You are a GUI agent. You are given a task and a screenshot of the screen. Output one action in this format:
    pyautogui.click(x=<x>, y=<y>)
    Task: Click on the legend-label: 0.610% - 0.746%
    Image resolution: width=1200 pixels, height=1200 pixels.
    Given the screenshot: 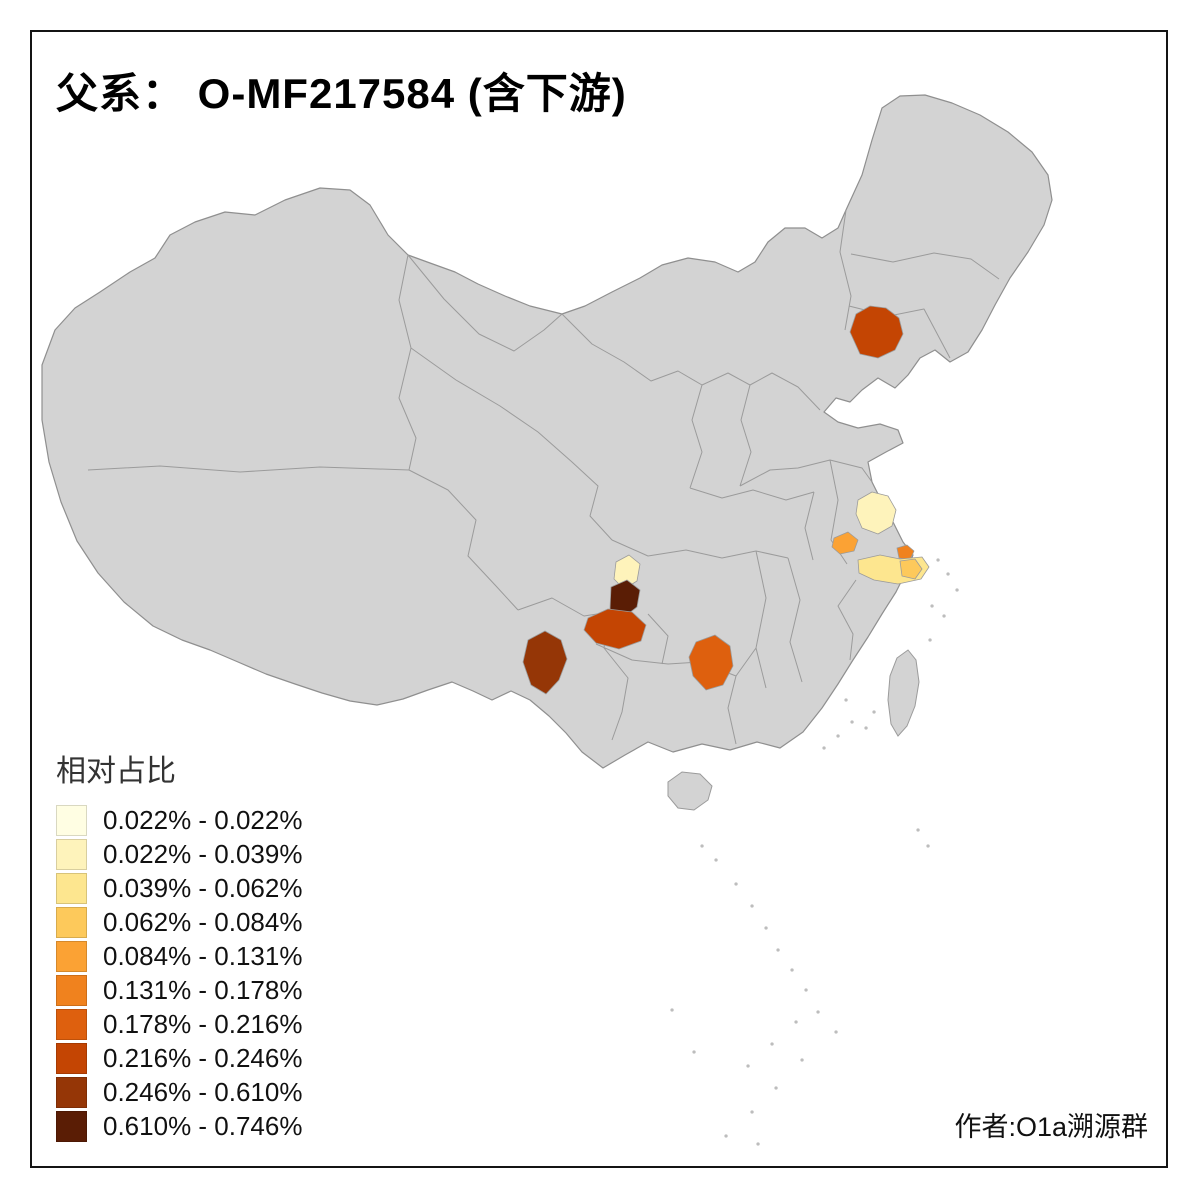 What is the action you would take?
    pyautogui.click(x=203, y=1126)
    